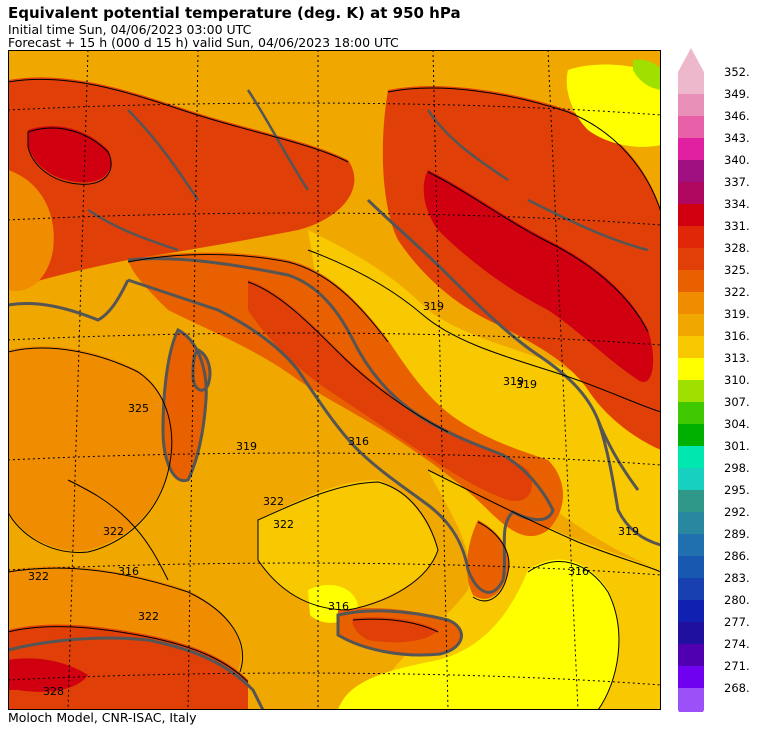 Image resolution: width=760 pixels, height=731 pixels. I want to click on initial-time: Initial time Sun, 04/06/2023 03:00 UTC, so click(130, 29).